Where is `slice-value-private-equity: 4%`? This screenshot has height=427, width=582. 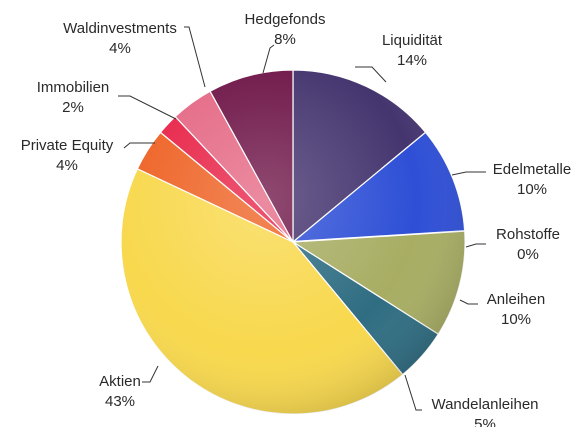 slice-value-private-equity: 4% is located at coordinates (67, 165).